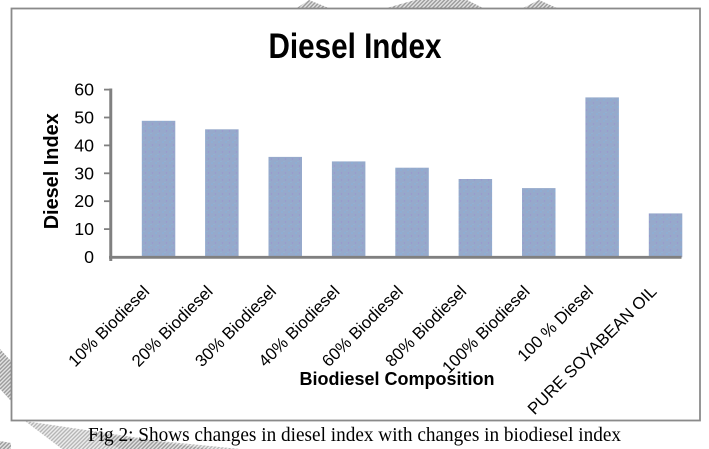 The height and width of the screenshot is (449, 709). Describe the element at coordinates (84, 201) in the screenshot. I see `svg-text: 20` at that location.